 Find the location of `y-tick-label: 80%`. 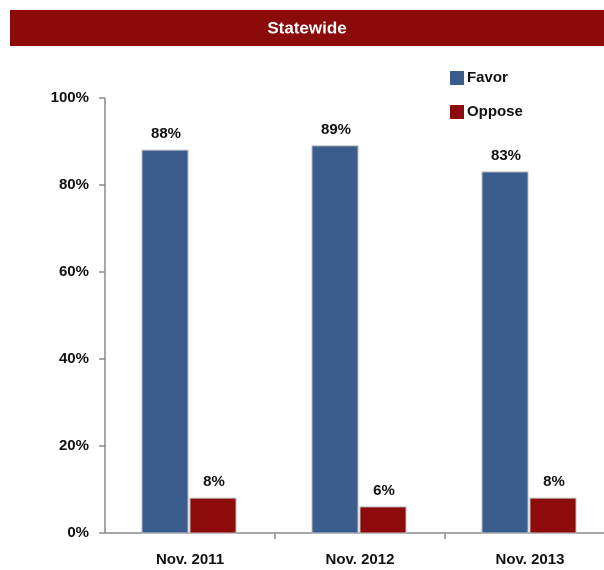

y-tick-label: 80% is located at coordinates (74, 184).